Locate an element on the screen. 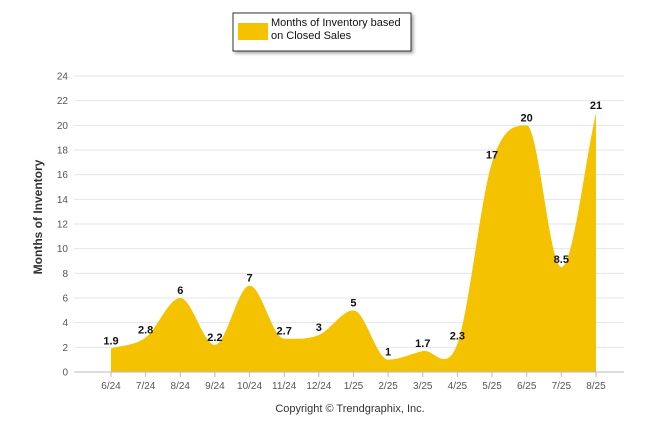 The image size is (646, 434). data-label: 17 is located at coordinates (492, 155).